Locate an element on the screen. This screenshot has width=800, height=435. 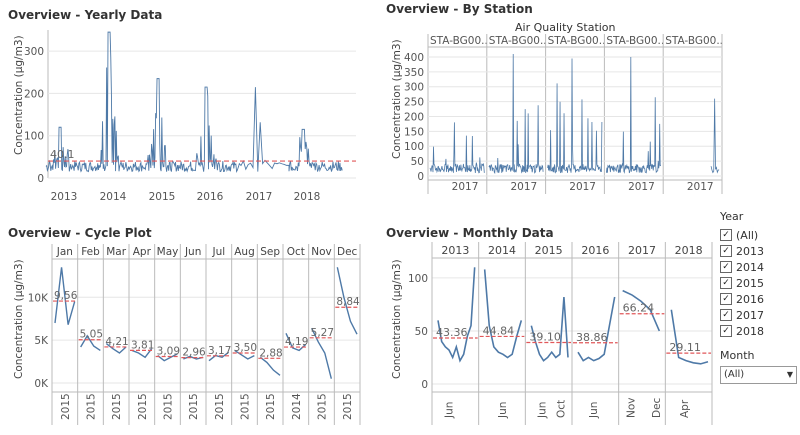
year-filter-list: ✓ (All) ✓ 2013 ✓ 2014 ✓ 2015 ✓ 2016 ✓ 2017 ✓ 2018 is located at coordinates (758, 283).